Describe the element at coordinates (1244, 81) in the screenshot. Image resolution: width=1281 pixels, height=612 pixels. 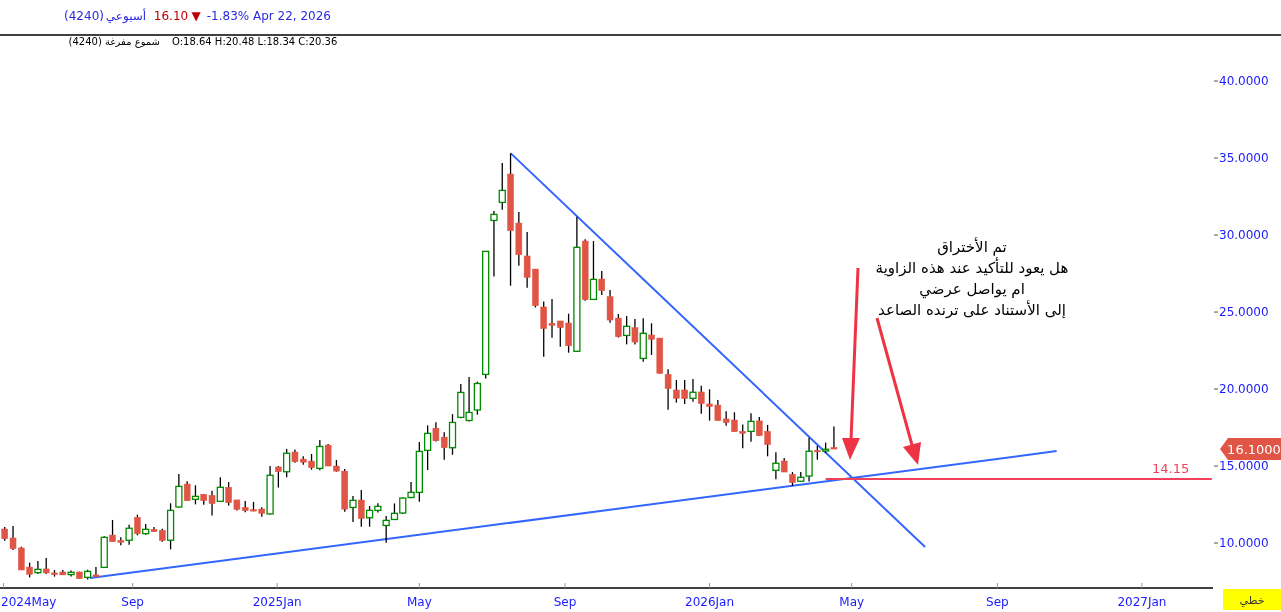
I see `y-tick-label: 40.0000` at that location.